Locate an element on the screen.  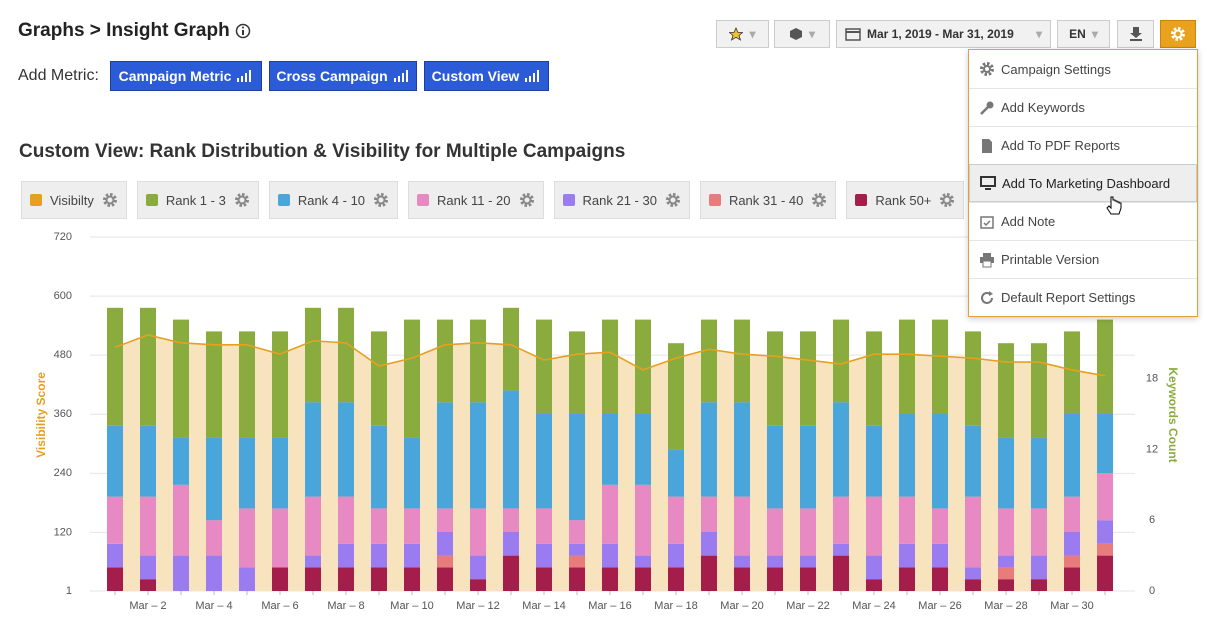
download-button is located at coordinates (1135, 34).